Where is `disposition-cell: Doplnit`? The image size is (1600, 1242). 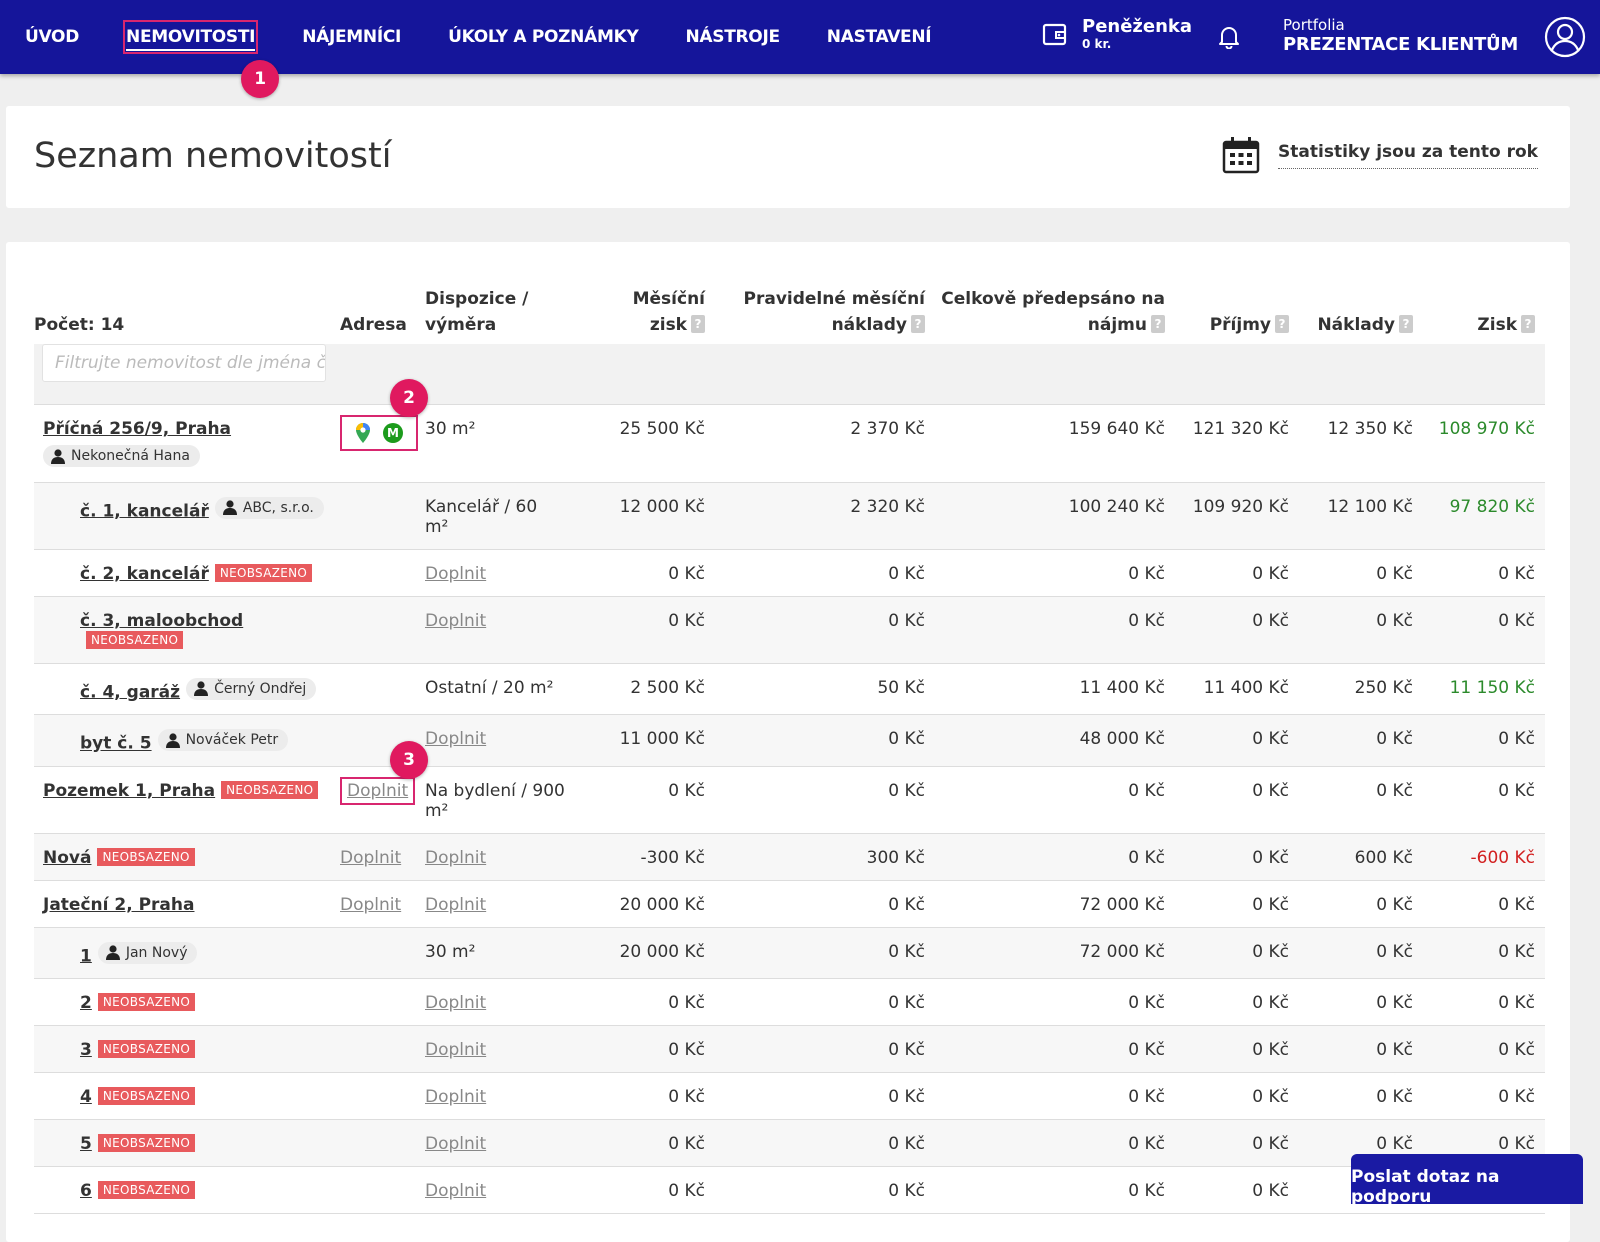 disposition-cell: Doplnit is located at coordinates (507, 904).